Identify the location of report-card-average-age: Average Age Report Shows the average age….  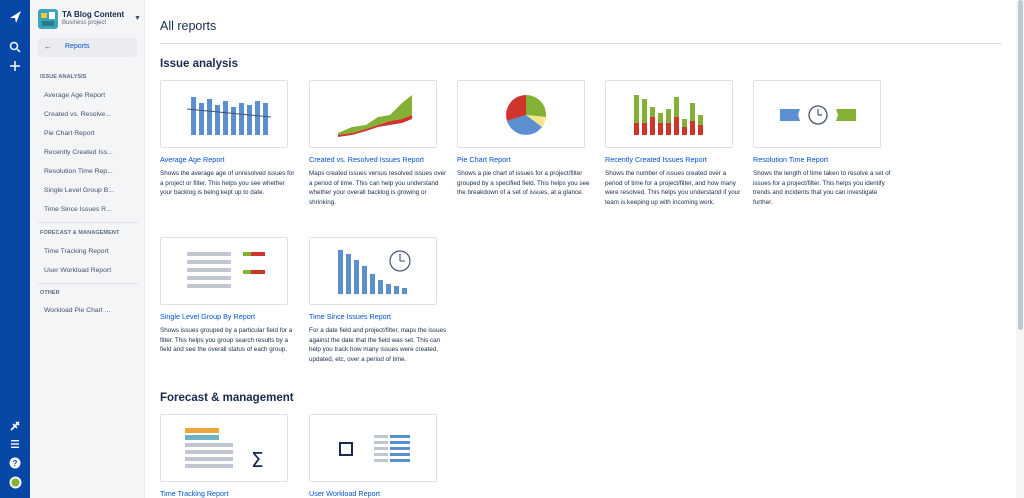
(227, 155).